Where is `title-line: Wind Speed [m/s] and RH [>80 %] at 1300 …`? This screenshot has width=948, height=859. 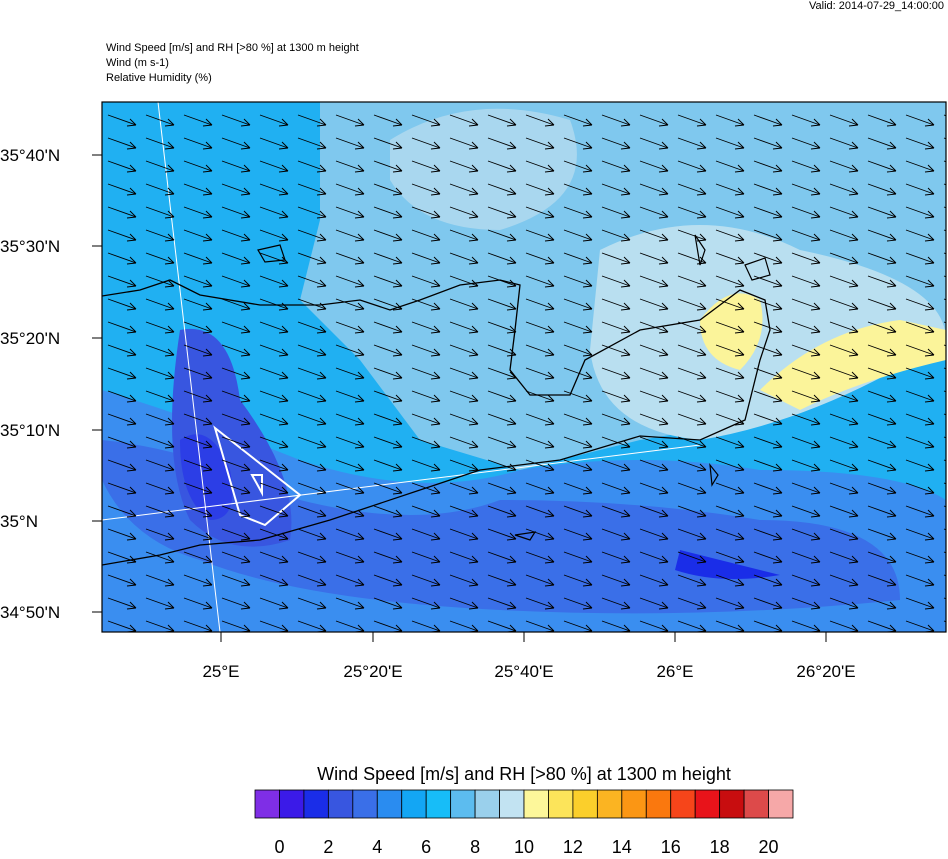 title-line: Wind Speed [m/s] and RH [>80 %] at 1300 … is located at coordinates (232, 48).